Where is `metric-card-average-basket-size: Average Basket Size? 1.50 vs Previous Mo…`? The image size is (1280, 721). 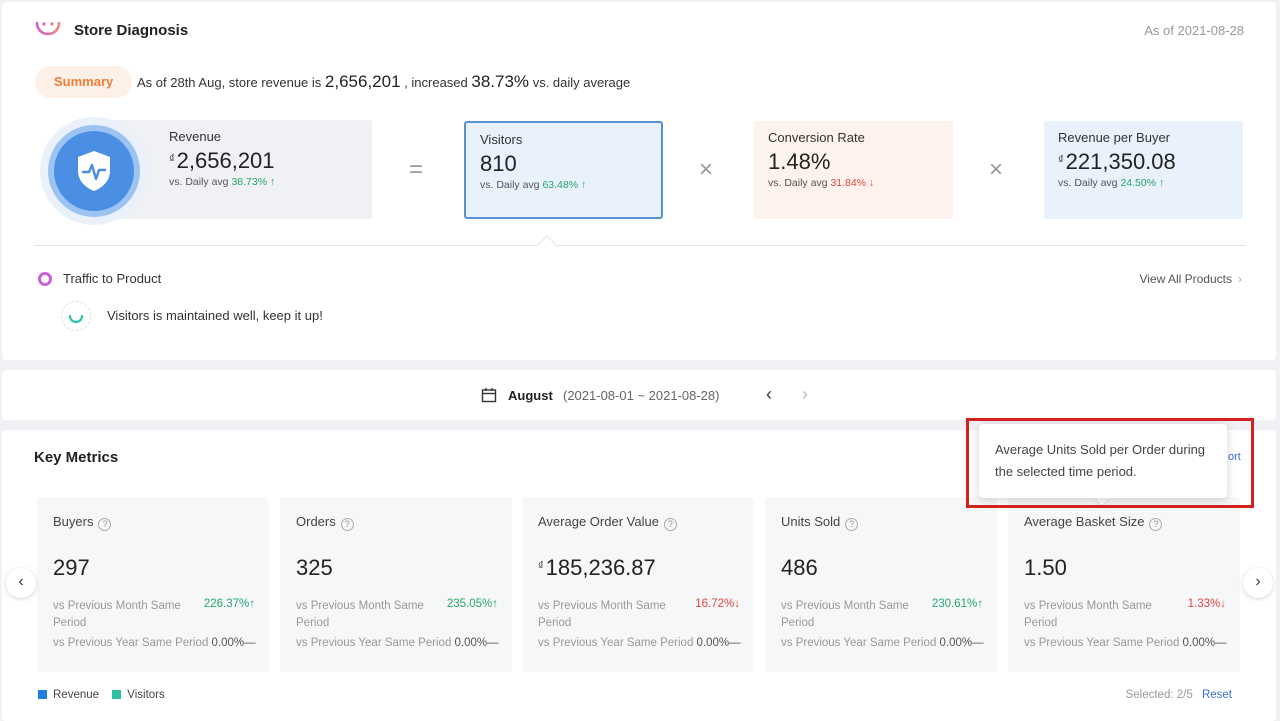
metric-card-average-basket-size: Average Basket Size? 1.50 vs Previous Mo… is located at coordinates (1124, 584).